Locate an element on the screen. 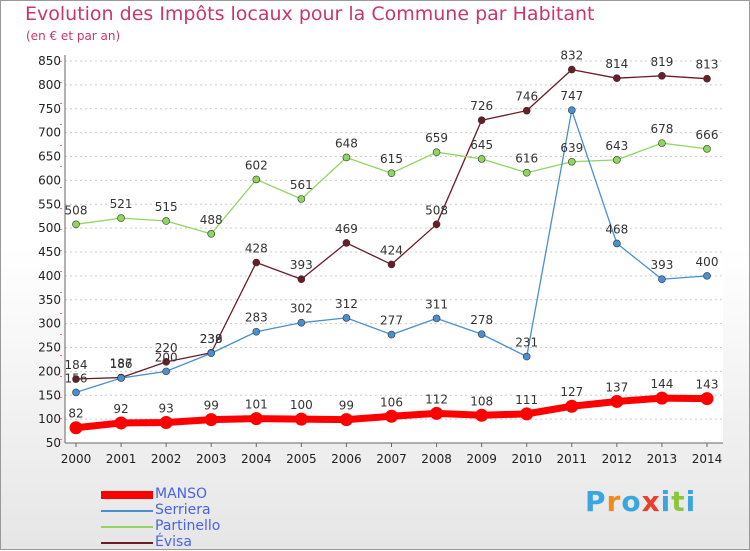 The height and width of the screenshot is (551, 750). data-label: 187 is located at coordinates (121, 364).